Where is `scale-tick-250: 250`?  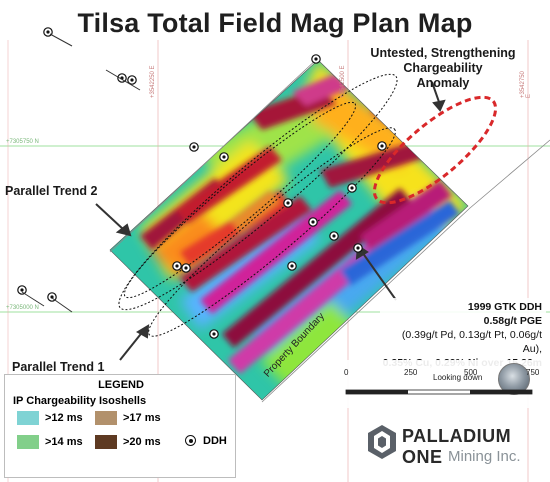 scale-tick-250: 250 is located at coordinates (411, 372).